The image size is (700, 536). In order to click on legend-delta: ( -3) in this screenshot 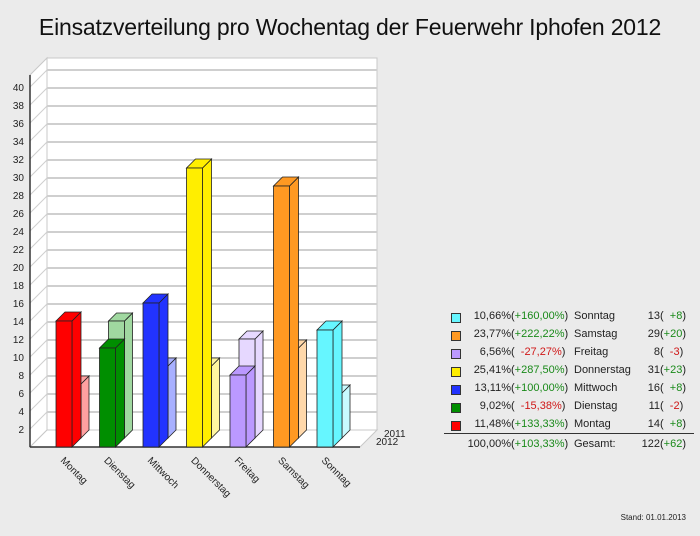, I will do `click(672, 352)`.